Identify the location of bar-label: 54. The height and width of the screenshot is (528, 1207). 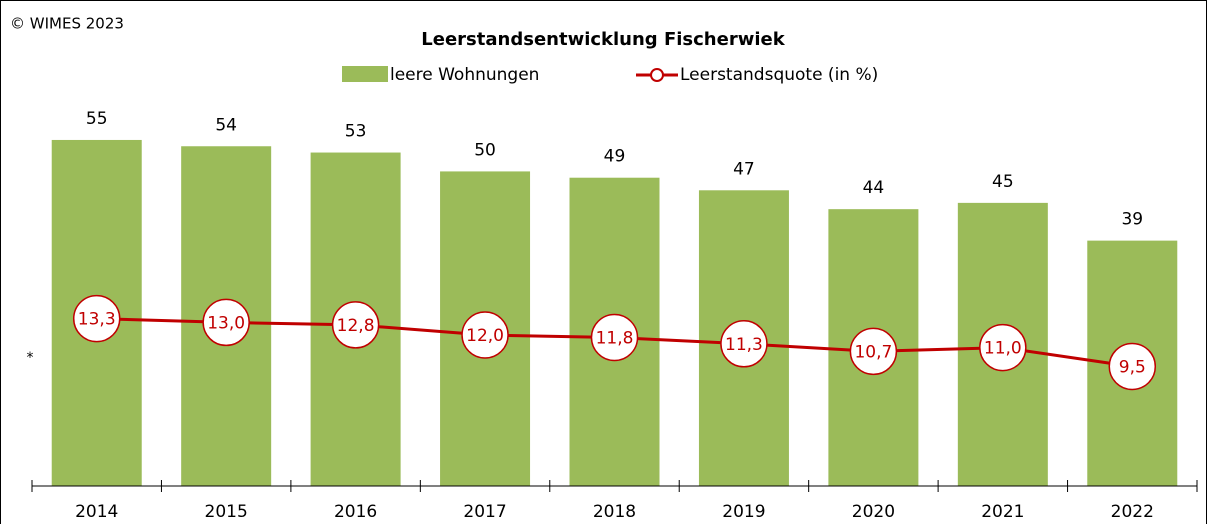
(226, 125).